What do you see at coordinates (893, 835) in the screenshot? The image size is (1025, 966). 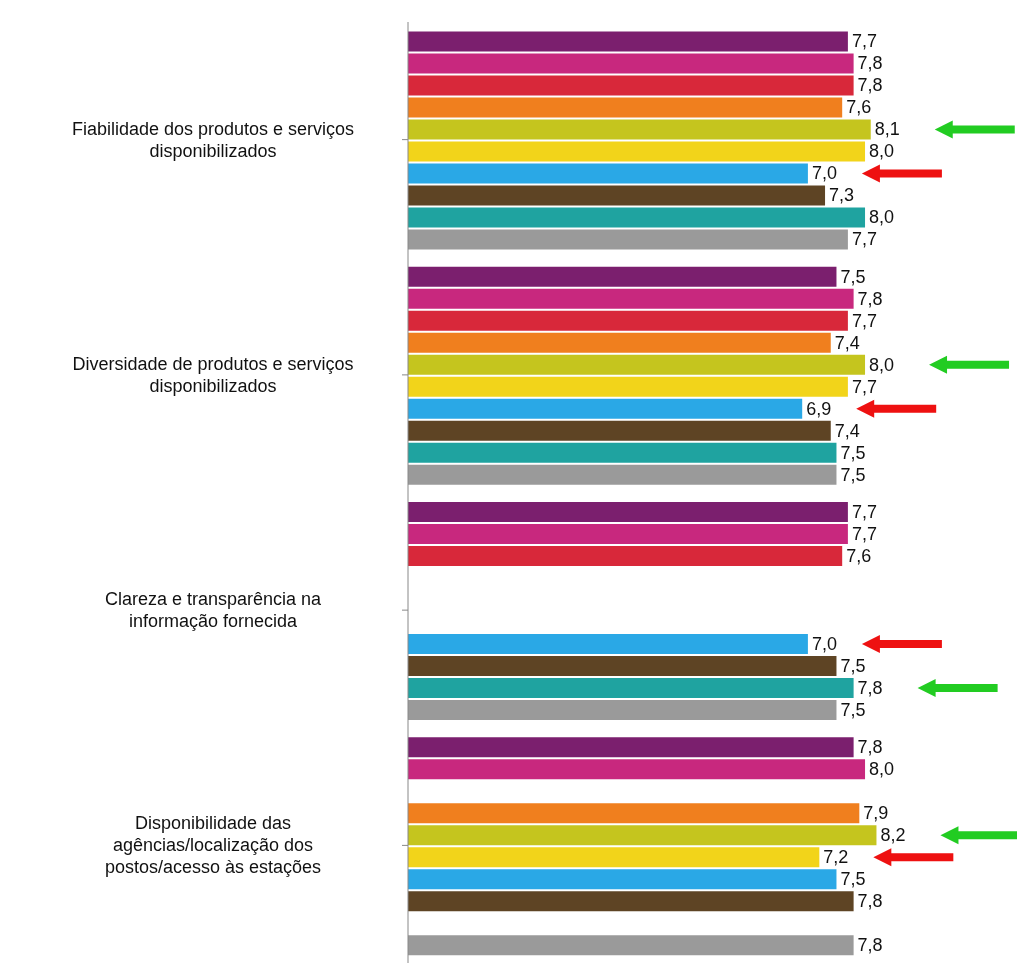 I see `data-label: 8,2` at bounding box center [893, 835].